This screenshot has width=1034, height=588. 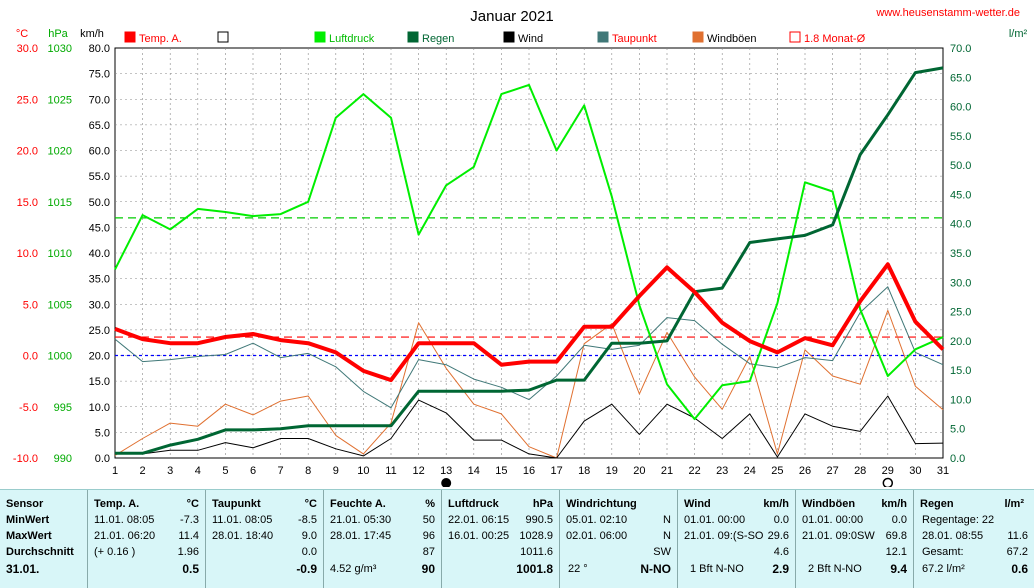 What do you see at coordinates (40, 552) in the screenshot?
I see `durchschnitt-label: Durchschnitt` at bounding box center [40, 552].